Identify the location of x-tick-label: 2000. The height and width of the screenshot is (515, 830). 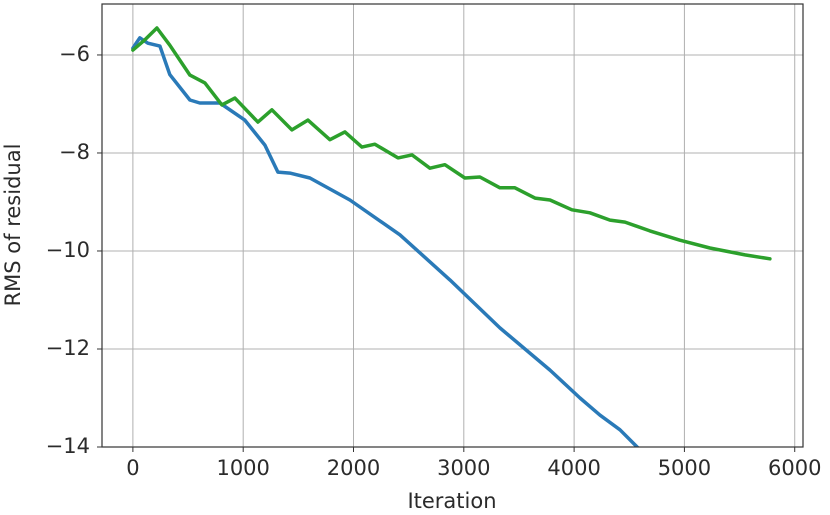
(353, 468).